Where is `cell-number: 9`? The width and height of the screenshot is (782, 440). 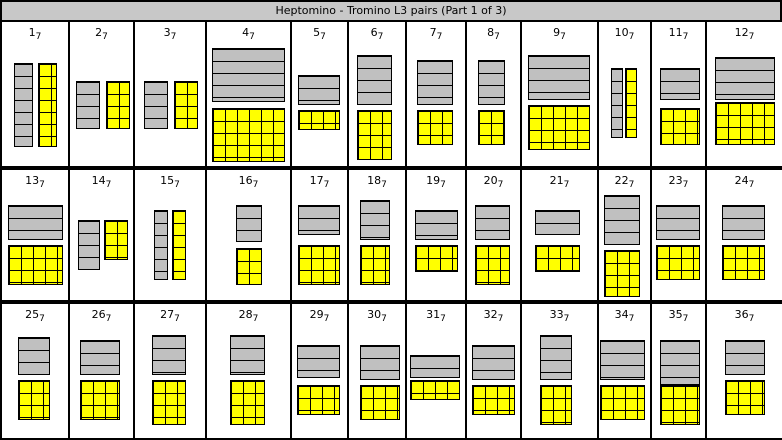 cell-number: 9 is located at coordinates (557, 32).